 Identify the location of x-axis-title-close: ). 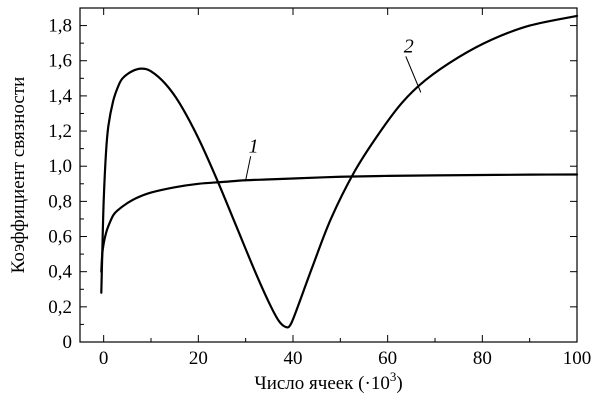
(399, 383).